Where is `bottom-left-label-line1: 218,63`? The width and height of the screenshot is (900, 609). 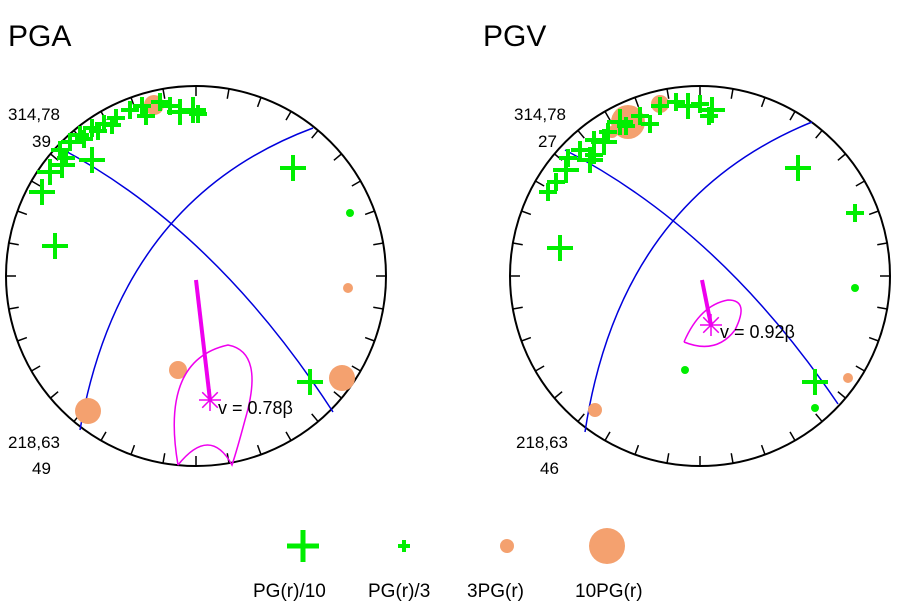 bottom-left-label-line1: 218,63 is located at coordinates (34, 442).